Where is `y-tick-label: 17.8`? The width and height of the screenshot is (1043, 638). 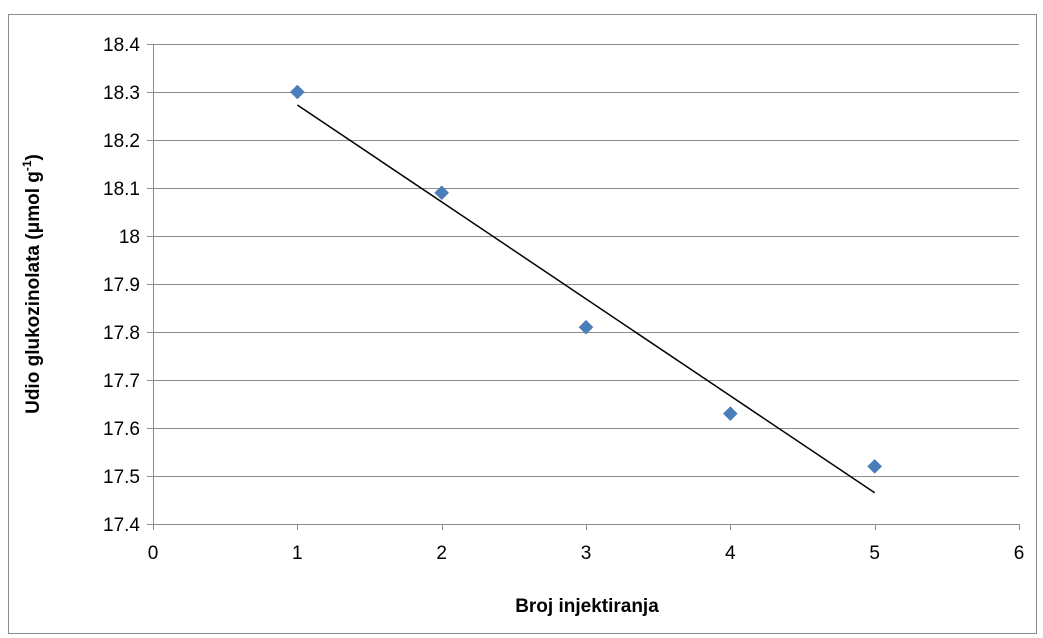 y-tick-label: 17.8 is located at coordinates (121, 333).